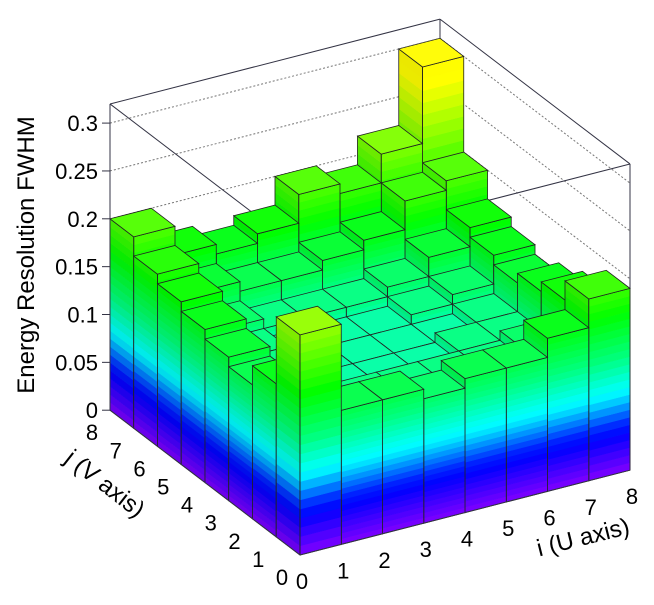 This screenshot has width=654, height=605. I want to click on x-tick-label: 6, so click(549, 517).